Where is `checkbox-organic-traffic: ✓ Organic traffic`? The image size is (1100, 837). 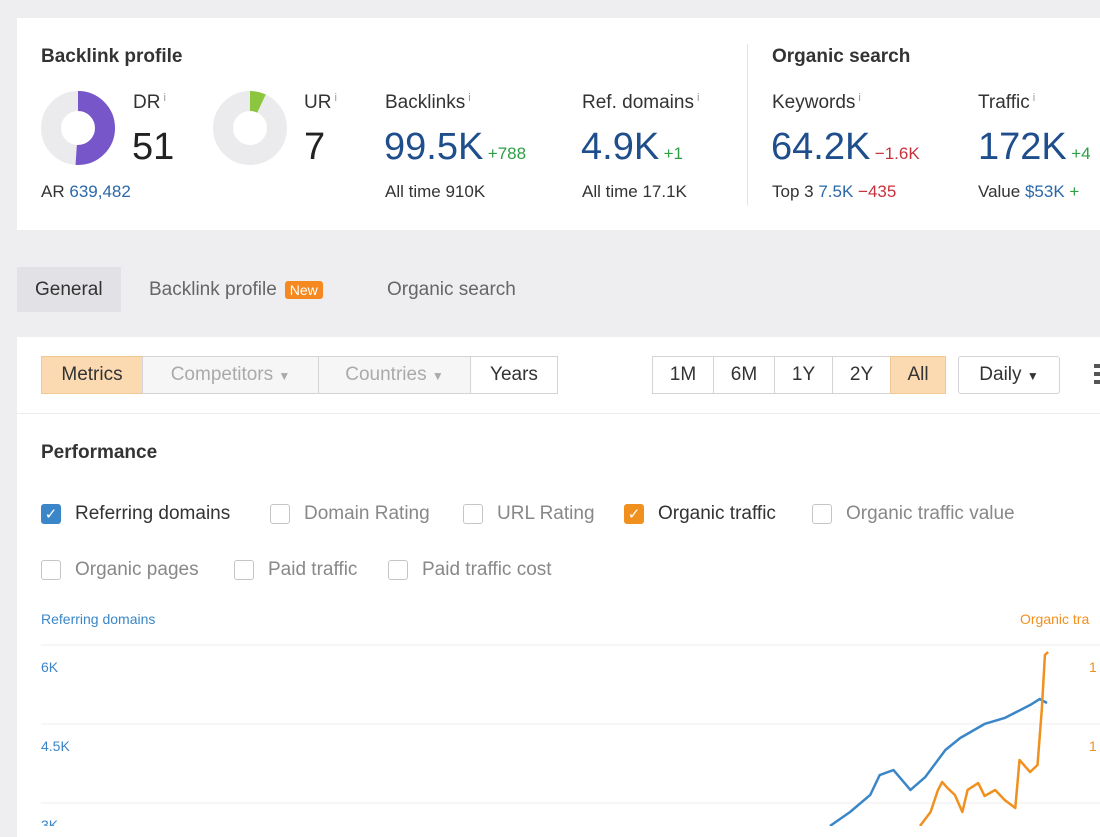 checkbox-organic-traffic: ✓ Organic traffic is located at coordinates (700, 514).